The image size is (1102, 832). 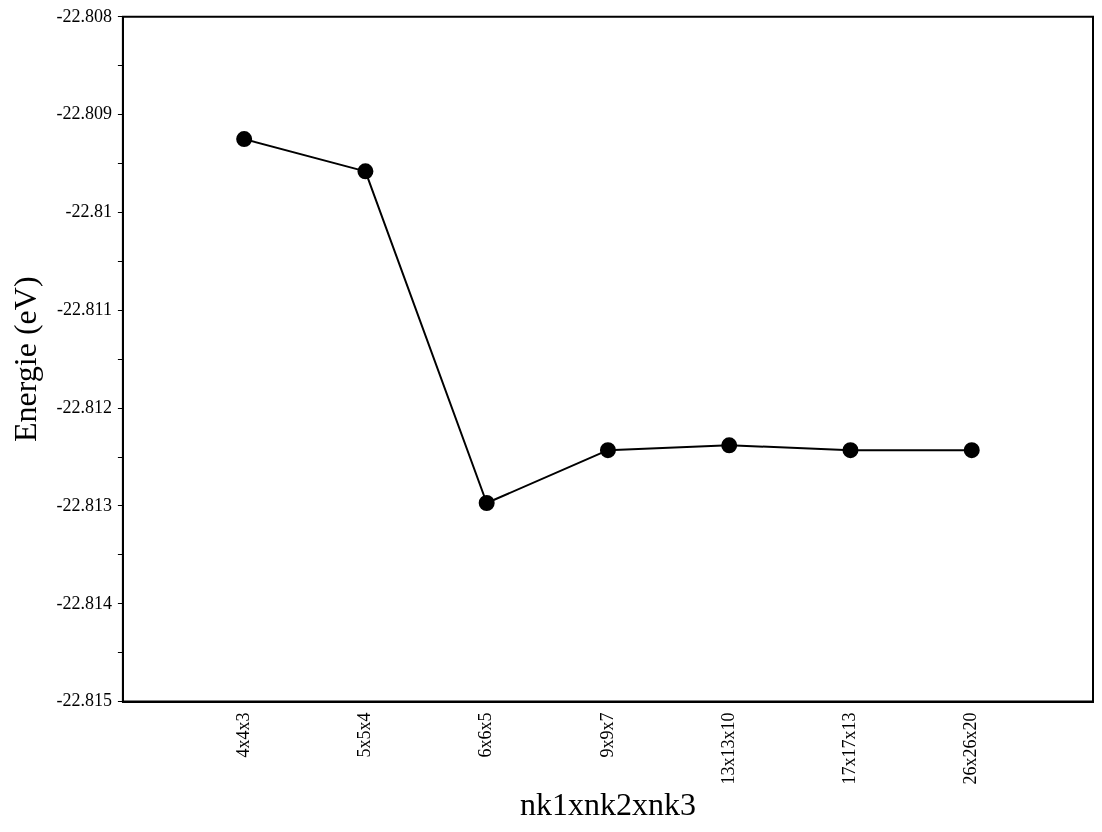 I want to click on x-tick-label: 4x4x3, so click(x=242, y=735).